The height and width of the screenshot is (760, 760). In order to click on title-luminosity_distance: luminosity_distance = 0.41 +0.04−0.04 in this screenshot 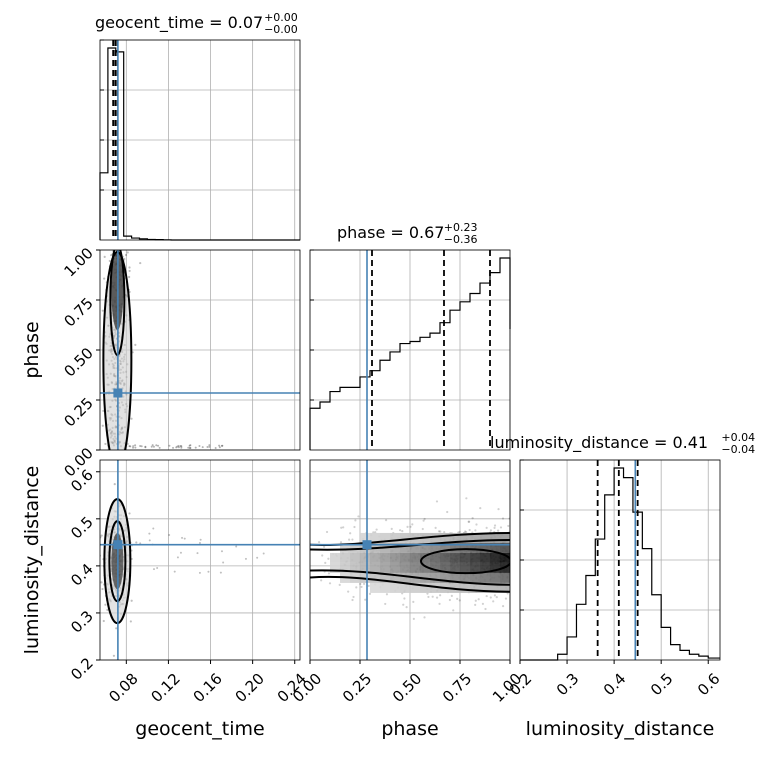, I will do `click(622, 443)`.